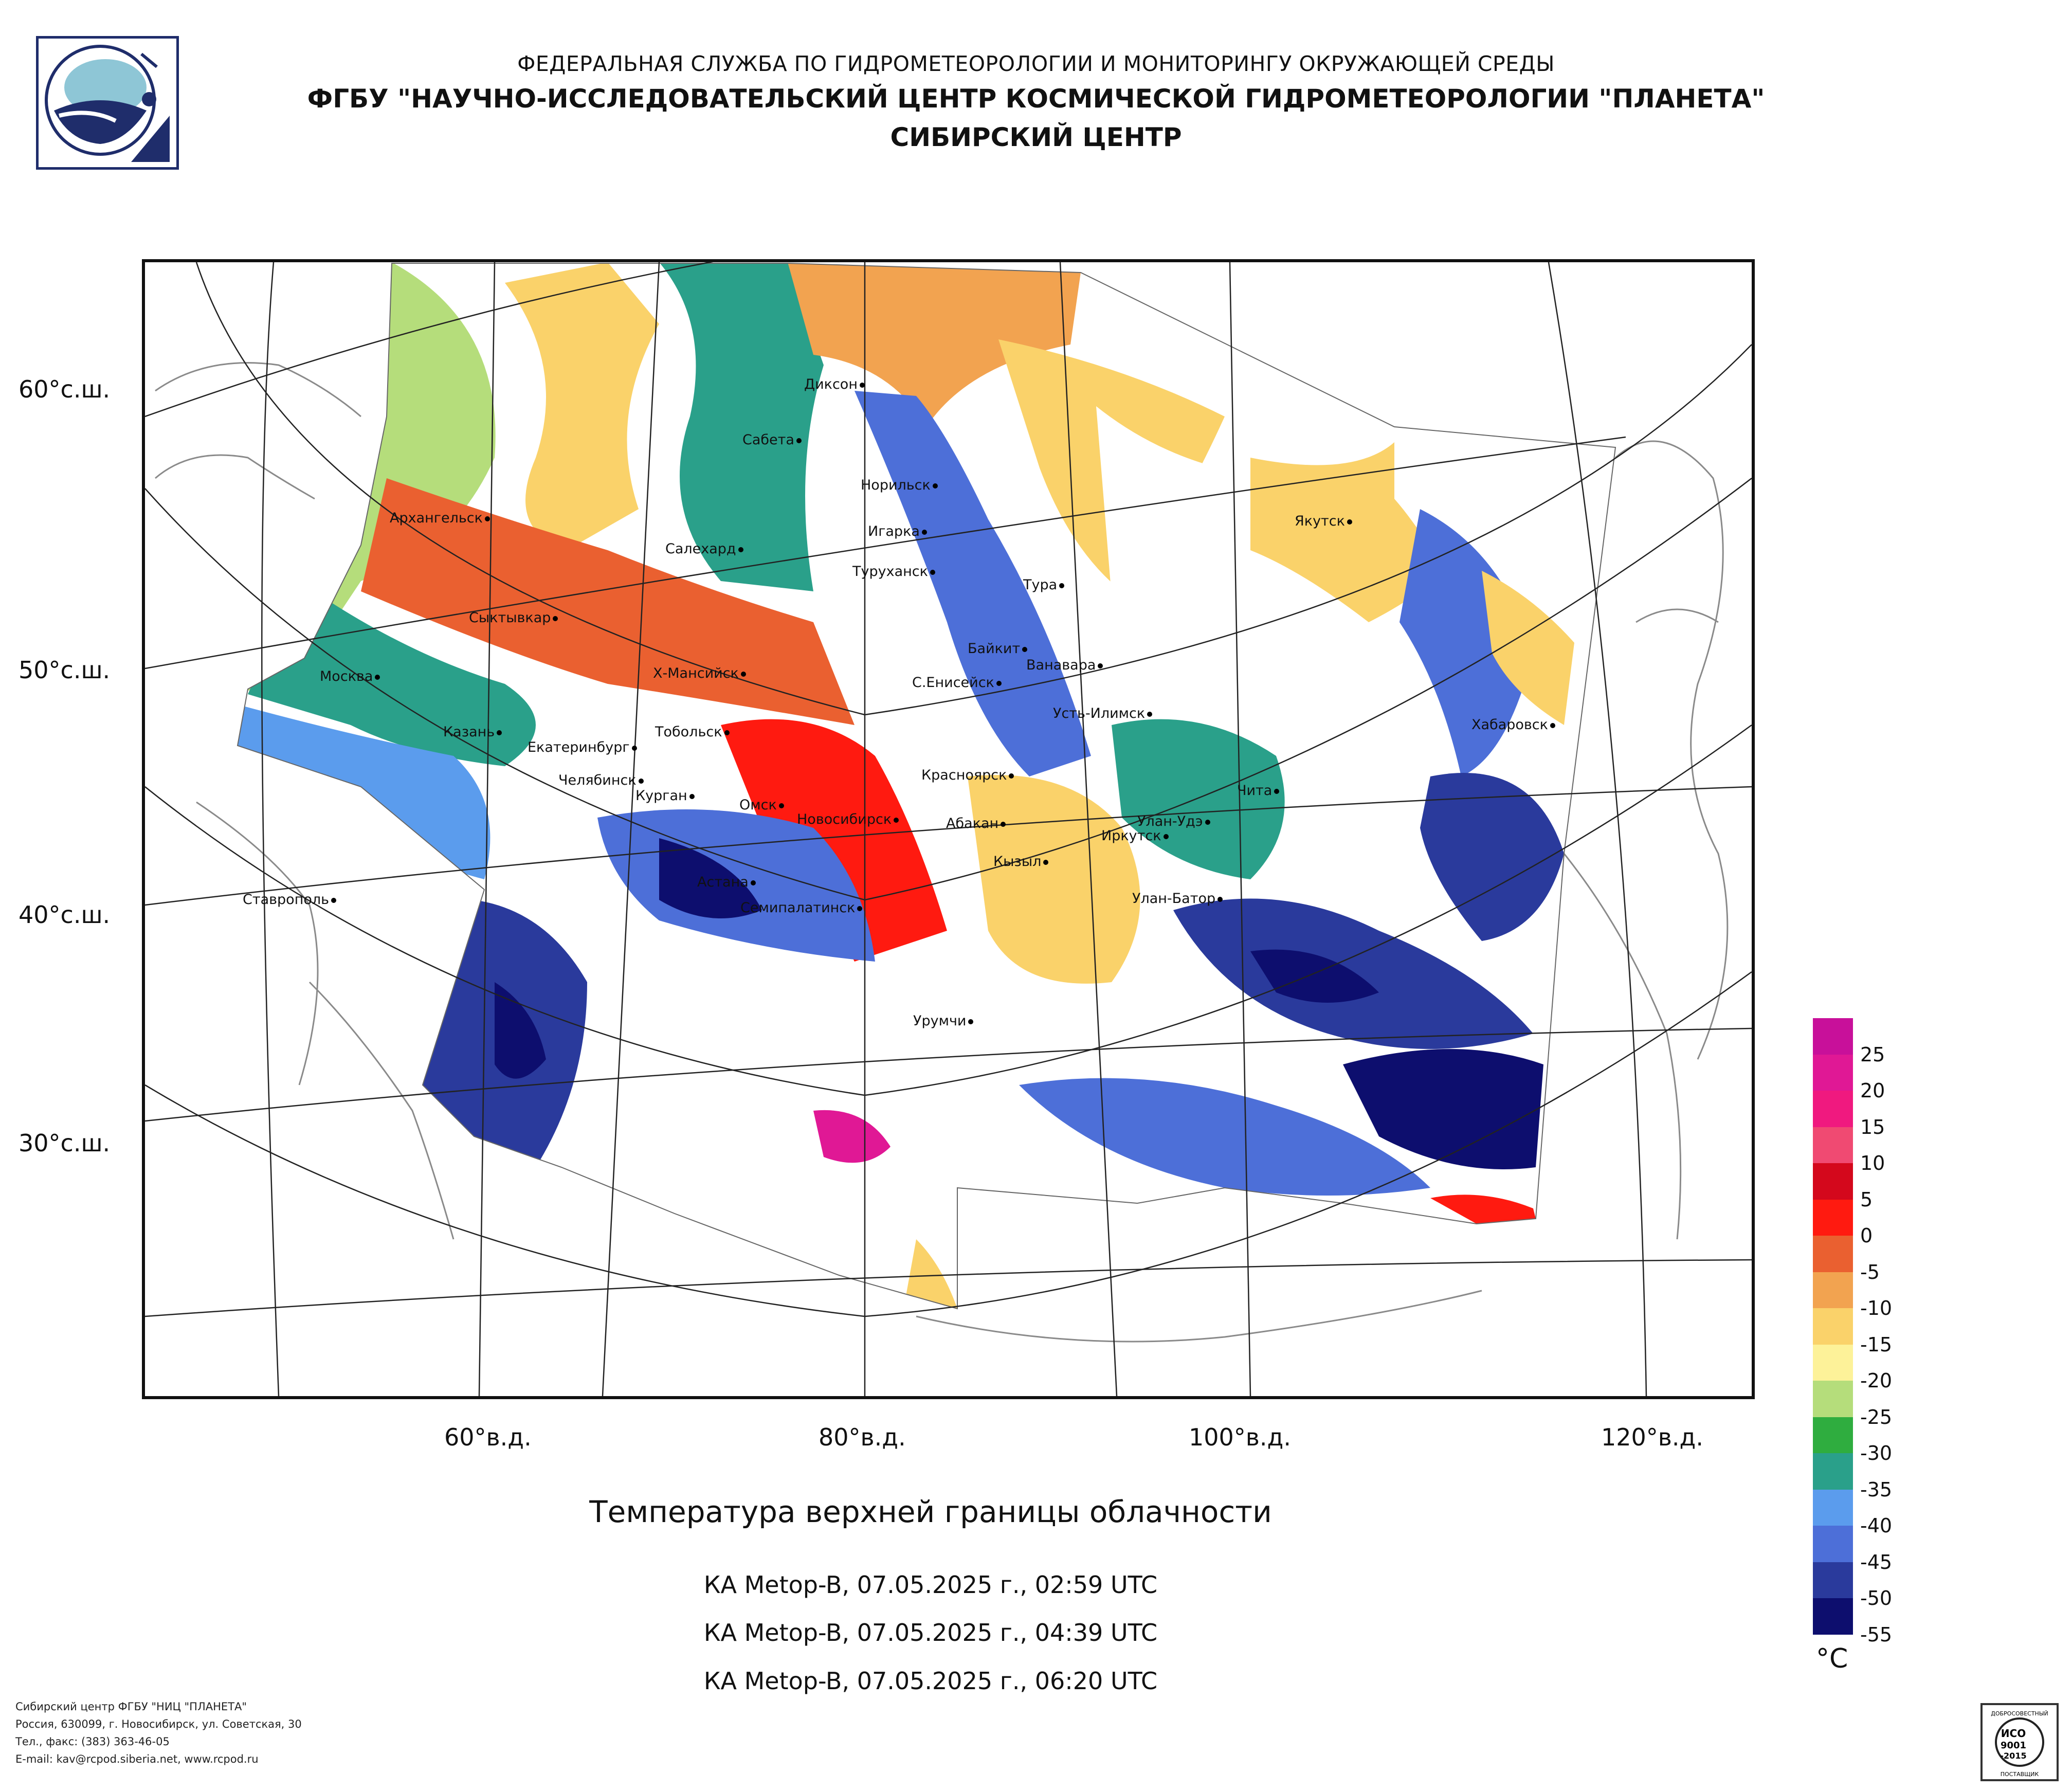 The image size is (2072, 1791). Describe the element at coordinates (2013, 1756) in the screenshot. I see `cert-2015: -2015` at that location.